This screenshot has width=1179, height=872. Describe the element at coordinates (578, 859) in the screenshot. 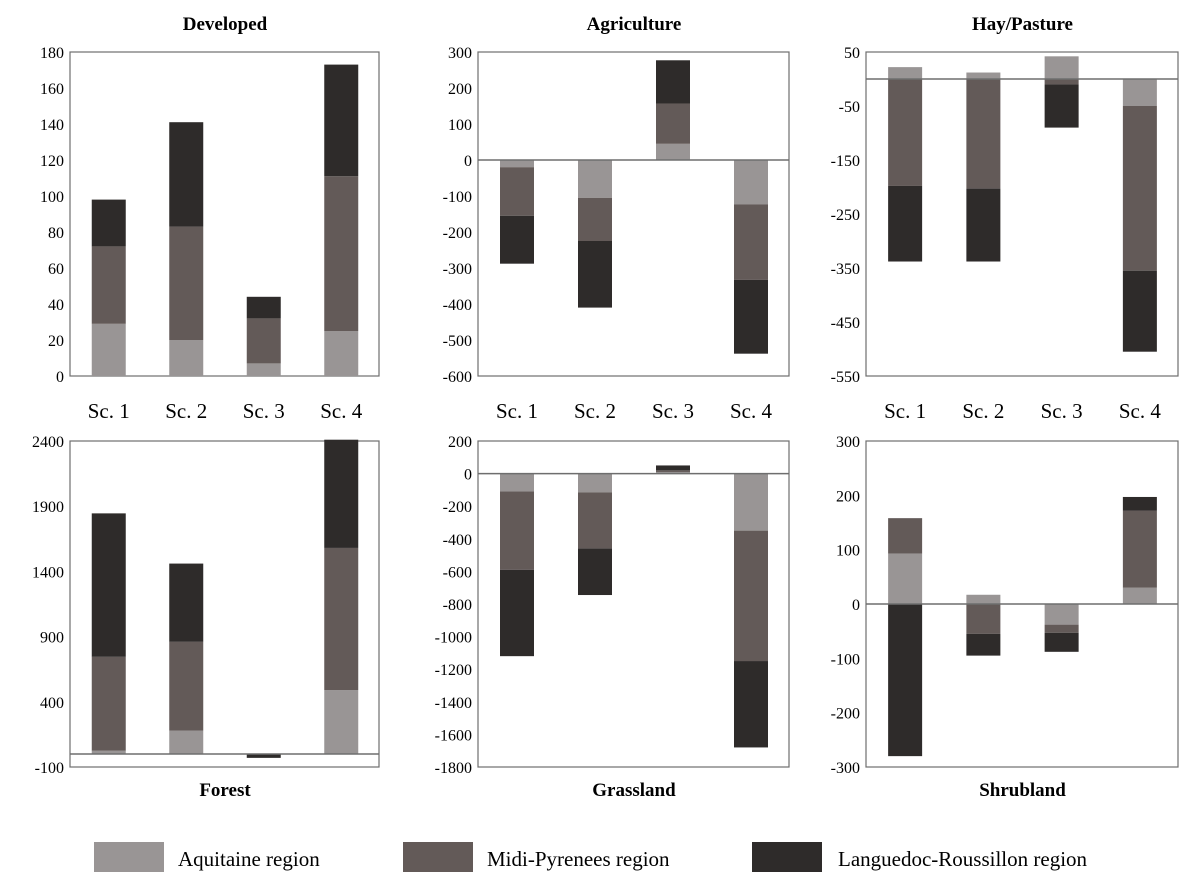

I see `legend-label: Midi-Pyrenees region` at that location.